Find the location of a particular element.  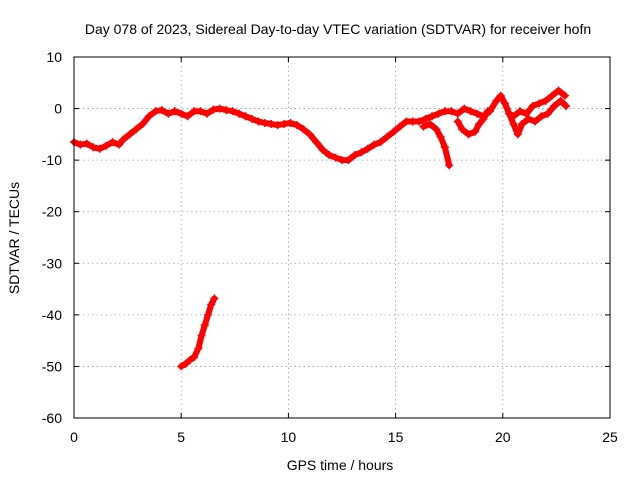

series-lower is located at coordinates (198, 332).